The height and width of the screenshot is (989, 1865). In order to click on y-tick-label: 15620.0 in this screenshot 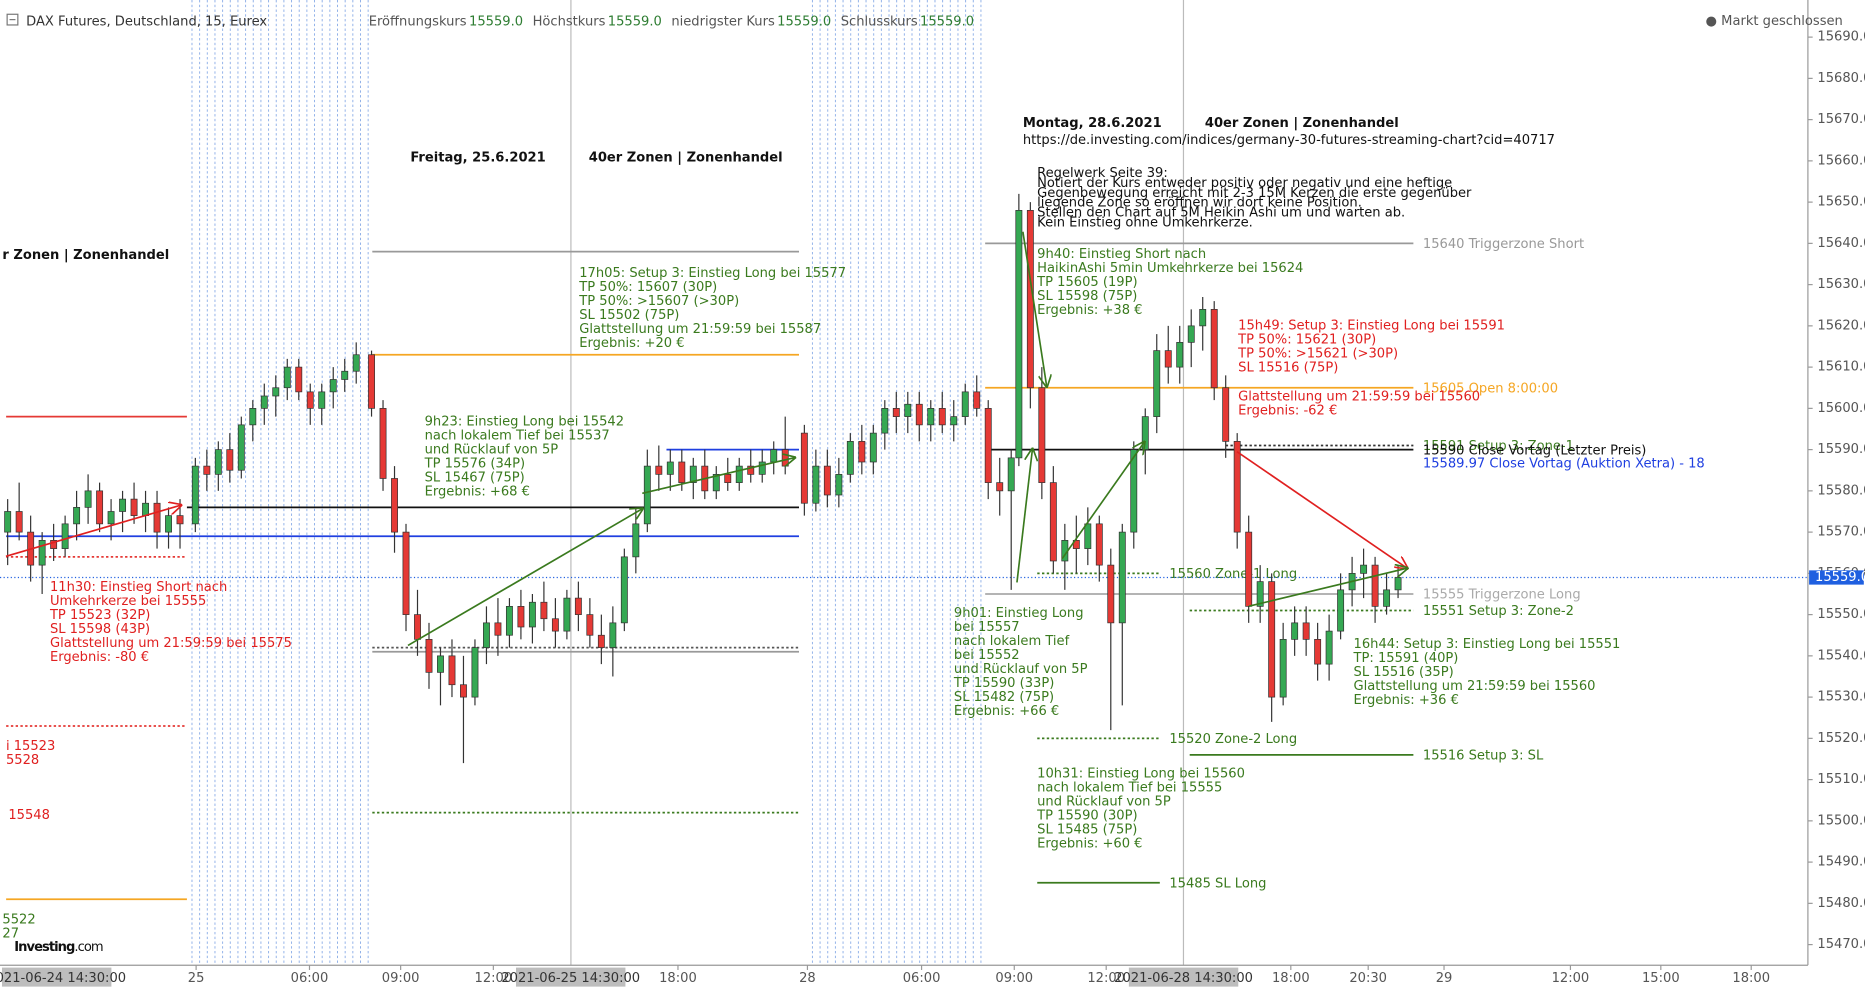, I will do `click(1841, 325)`.